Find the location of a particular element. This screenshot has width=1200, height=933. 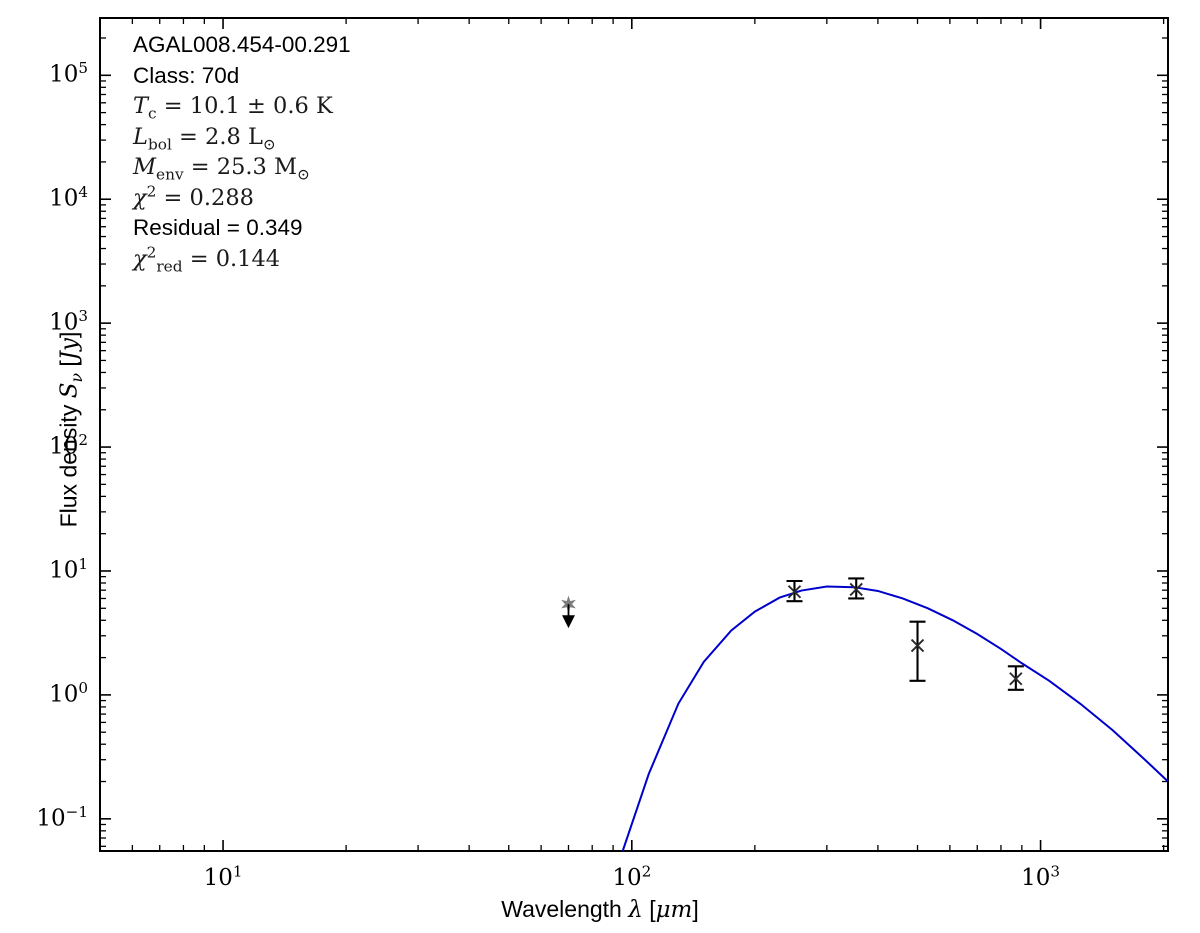

x-tick-label: 102 is located at coordinates (632, 876).